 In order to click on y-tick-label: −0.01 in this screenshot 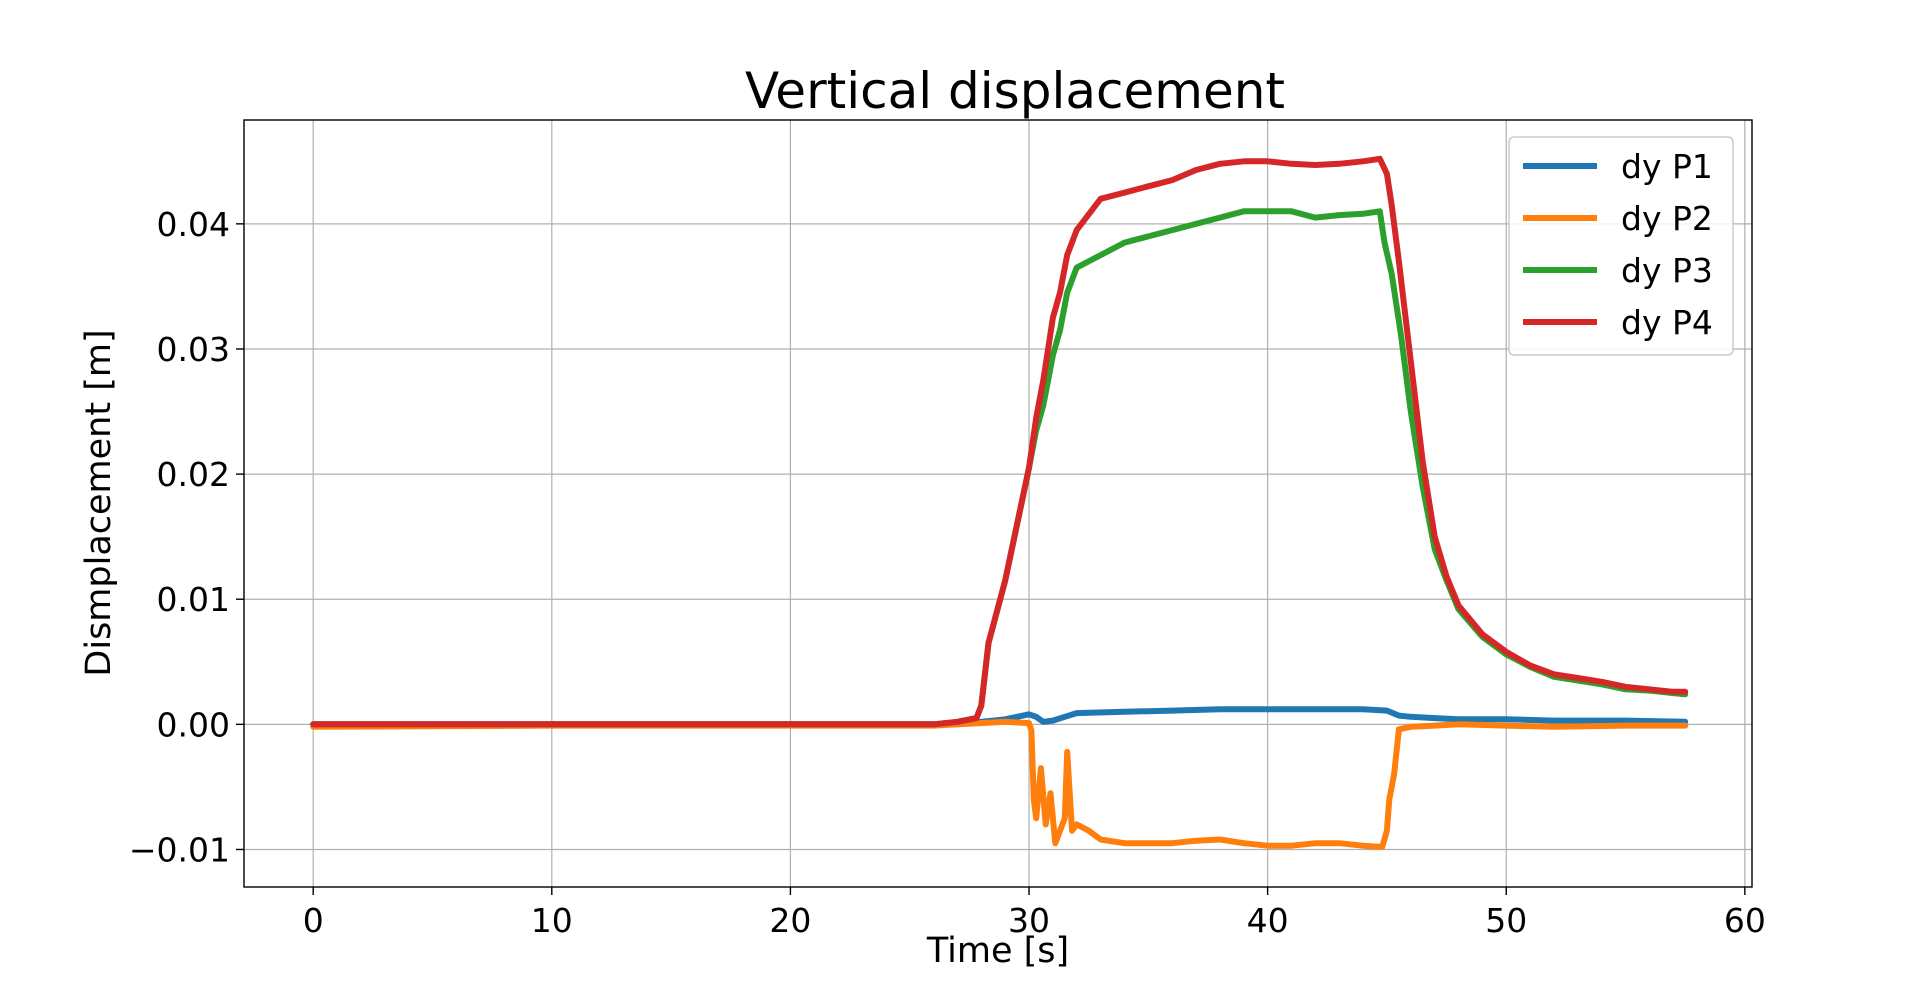, I will do `click(179, 849)`.